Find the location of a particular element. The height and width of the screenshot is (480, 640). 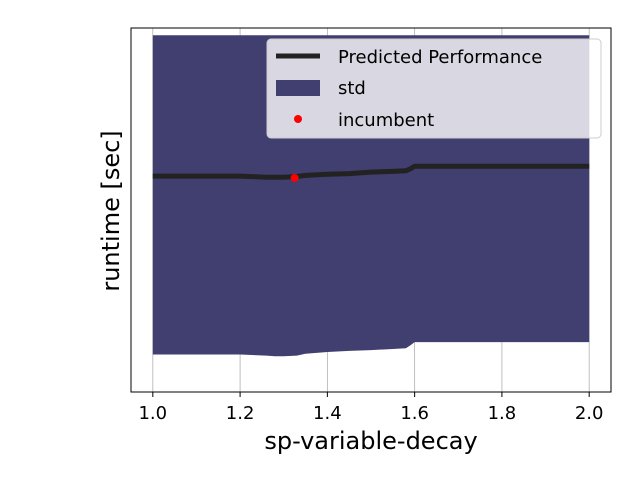

legend-label-predicted: Predicted Performance is located at coordinates (440, 57).